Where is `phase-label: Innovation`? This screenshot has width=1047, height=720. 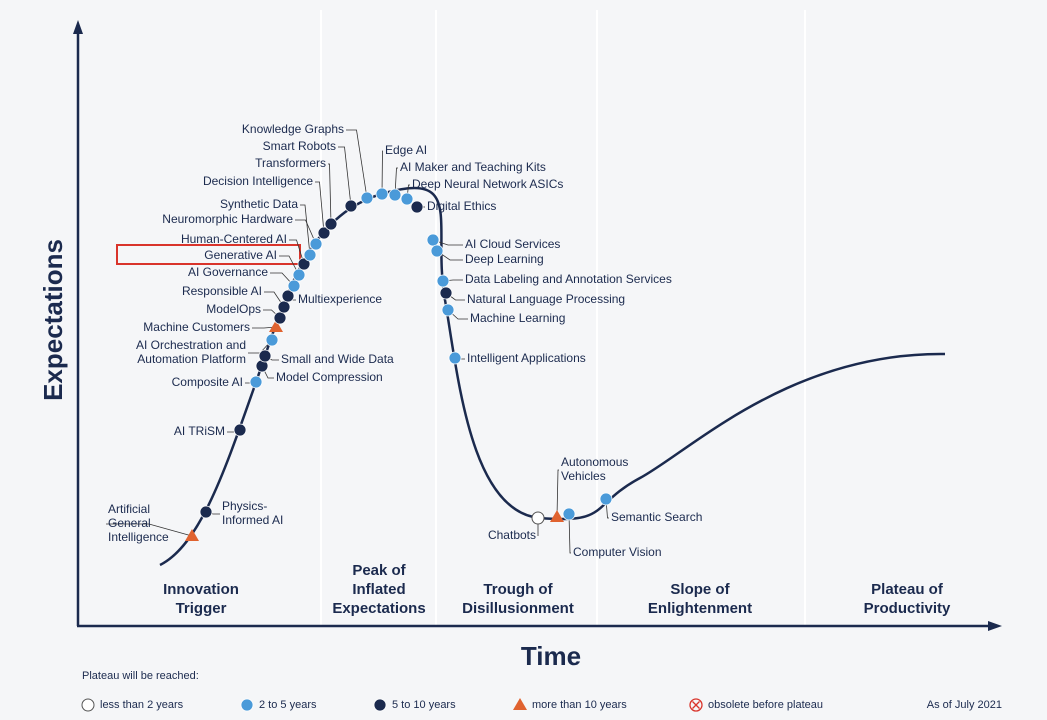 phase-label: Innovation is located at coordinates (201, 589).